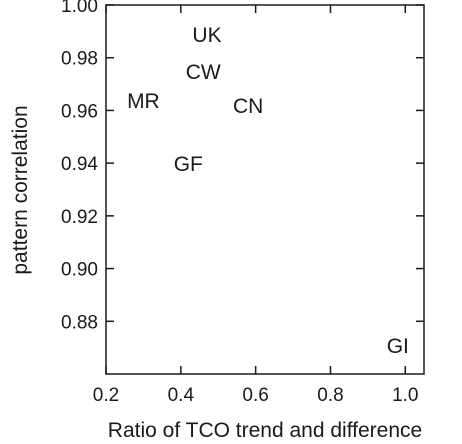 The width and height of the screenshot is (462, 444). Describe the element at coordinates (188, 164) in the screenshot. I see `point-label-gf: GF` at that location.